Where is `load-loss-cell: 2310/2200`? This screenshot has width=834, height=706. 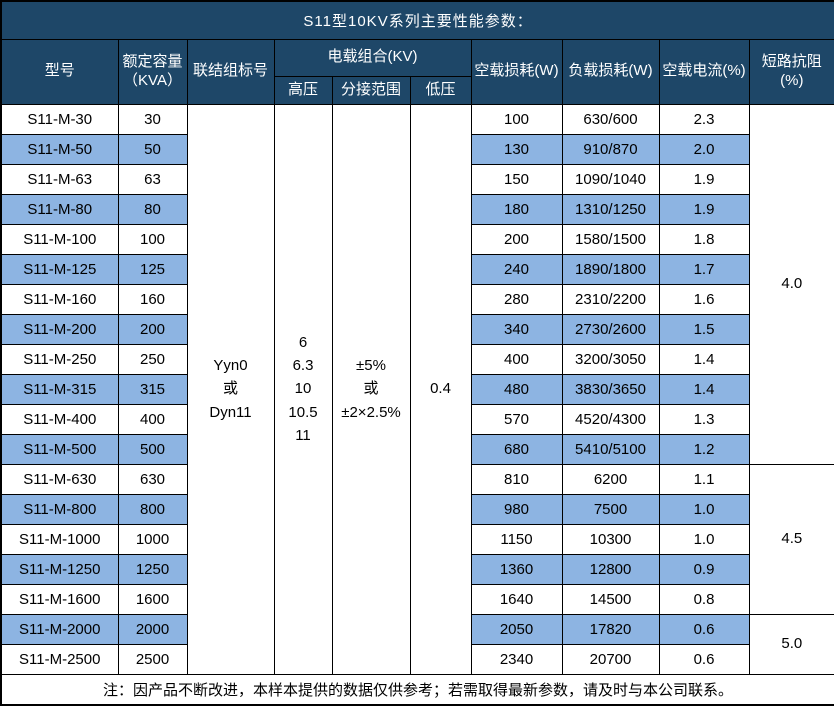 load-loss-cell: 2310/2200 is located at coordinates (610, 299).